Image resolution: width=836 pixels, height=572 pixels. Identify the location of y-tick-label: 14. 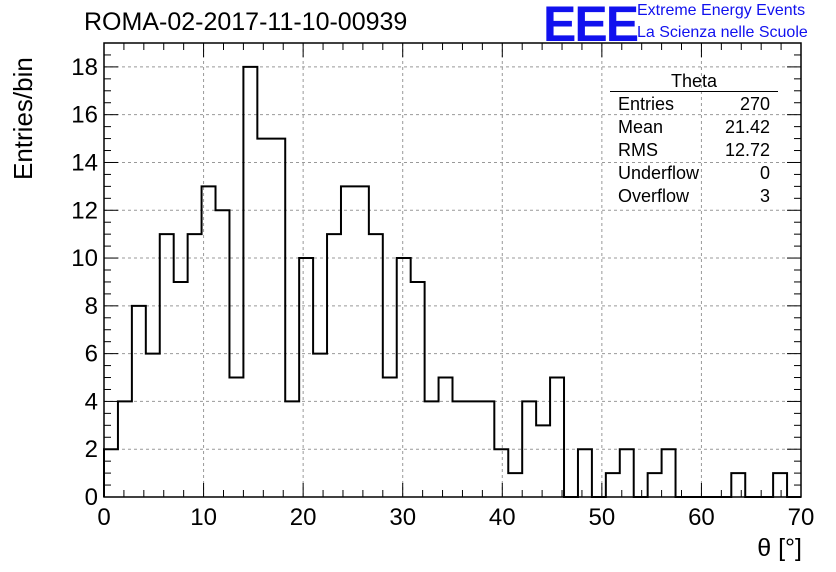
(84, 162).